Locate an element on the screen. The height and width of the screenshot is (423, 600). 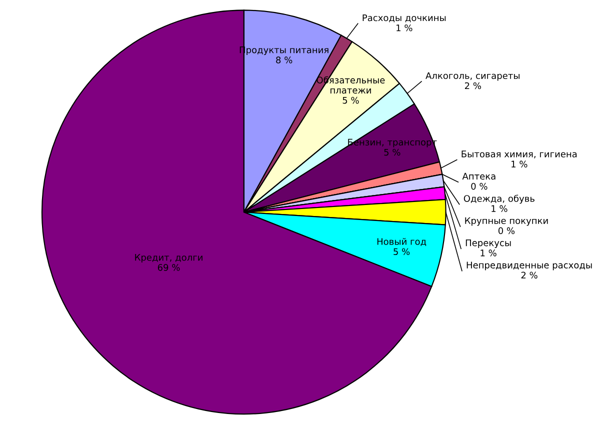
slice-label: Кредит, долги is located at coordinates (168, 258).